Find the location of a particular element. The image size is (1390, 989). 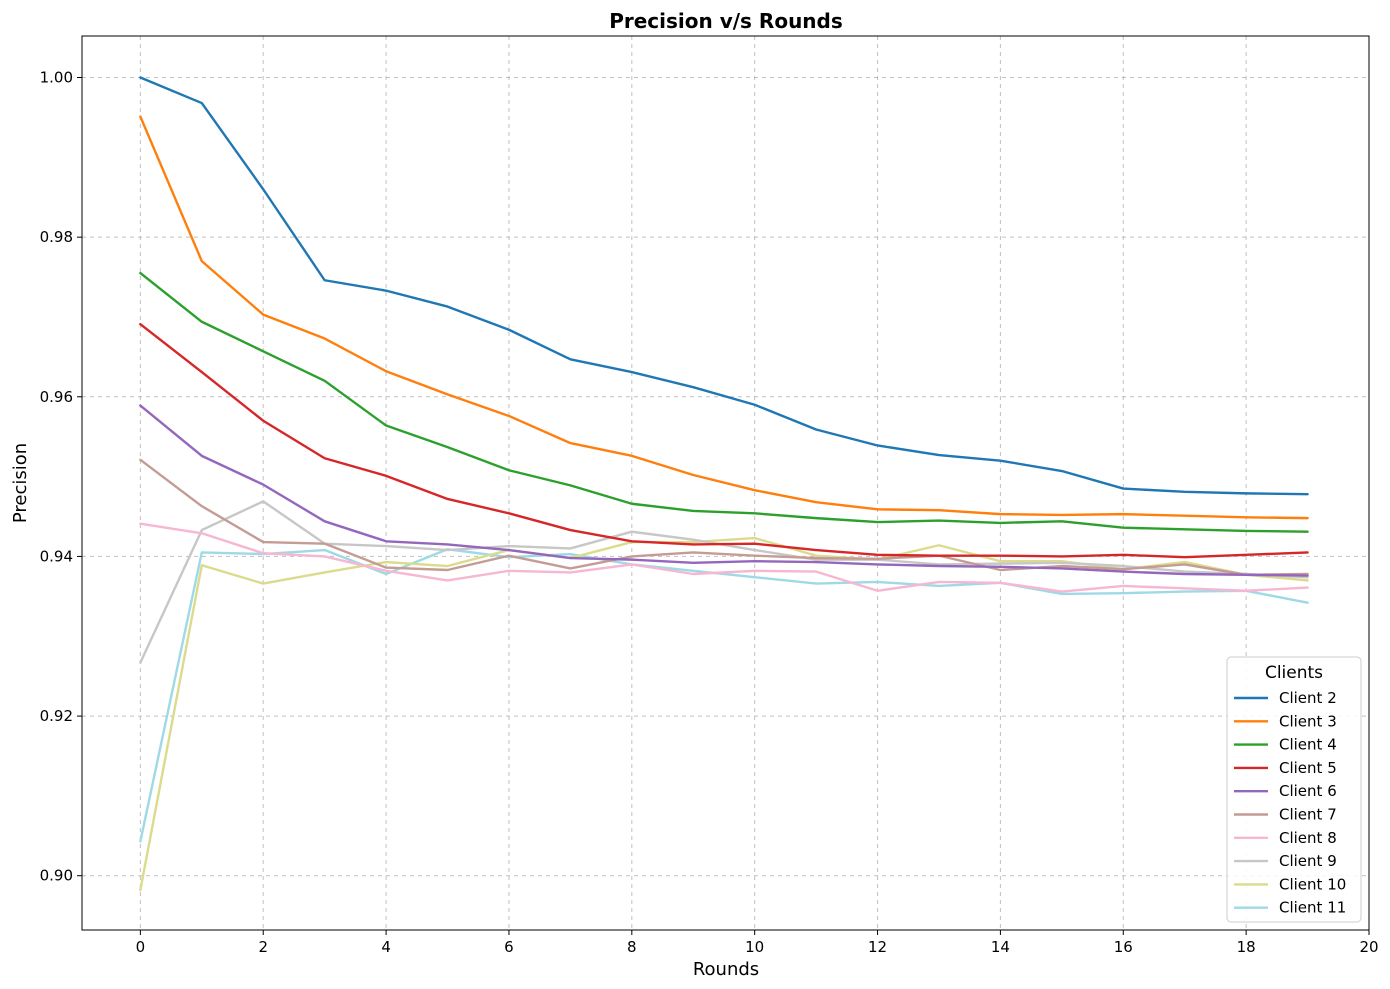

legend-item-client-7: Client 7 is located at coordinates (1285, 815).